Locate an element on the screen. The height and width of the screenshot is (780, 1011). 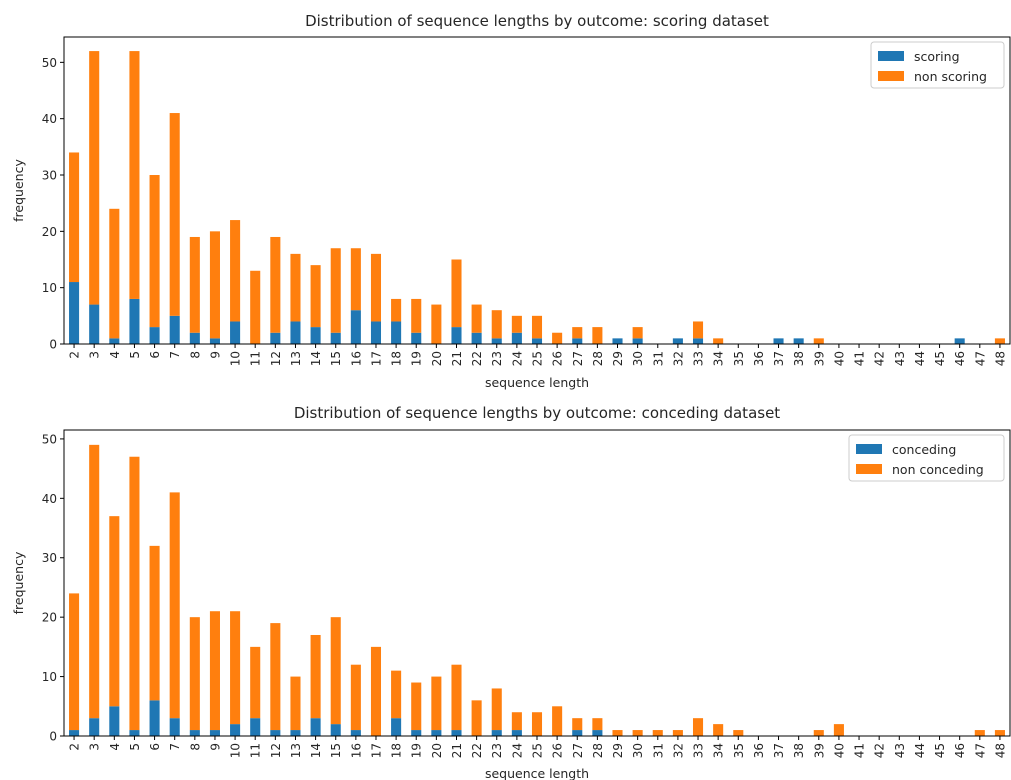
legend: scoring non scoring is located at coordinates (937, 65).